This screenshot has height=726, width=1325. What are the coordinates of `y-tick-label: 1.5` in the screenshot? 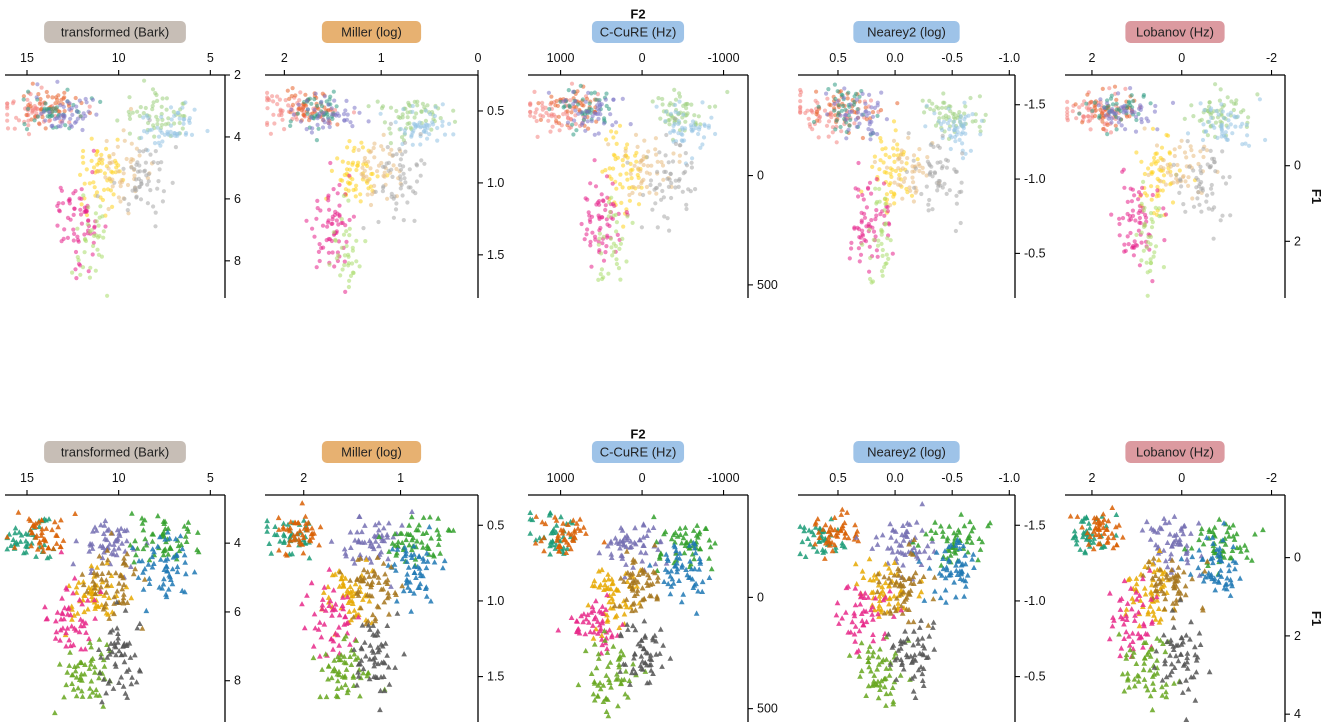 It's located at (495, 255).